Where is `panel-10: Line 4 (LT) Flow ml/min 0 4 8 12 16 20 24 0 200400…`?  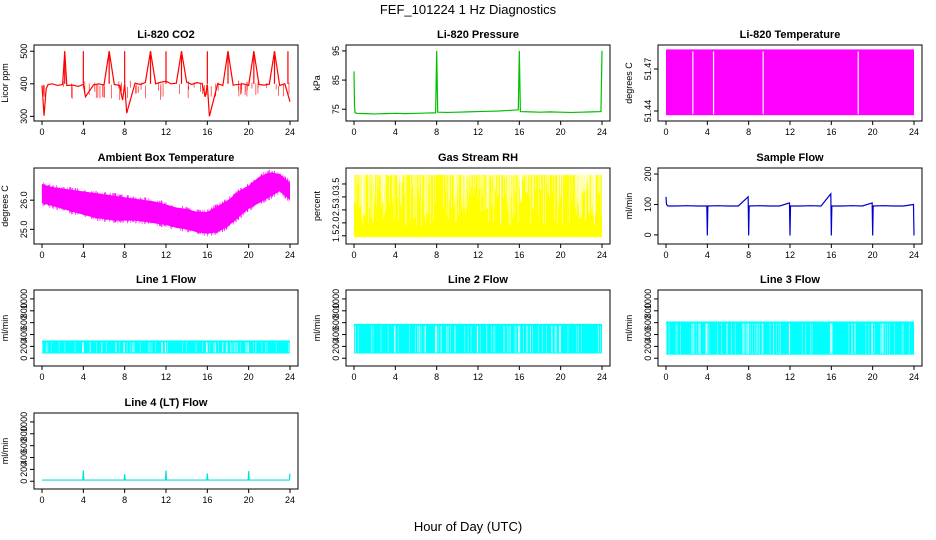
panel-10: Line 4 (LT) Flow ml/min 0 4 8 12 16 20 24 0 200400… is located at coordinates (149, 451).